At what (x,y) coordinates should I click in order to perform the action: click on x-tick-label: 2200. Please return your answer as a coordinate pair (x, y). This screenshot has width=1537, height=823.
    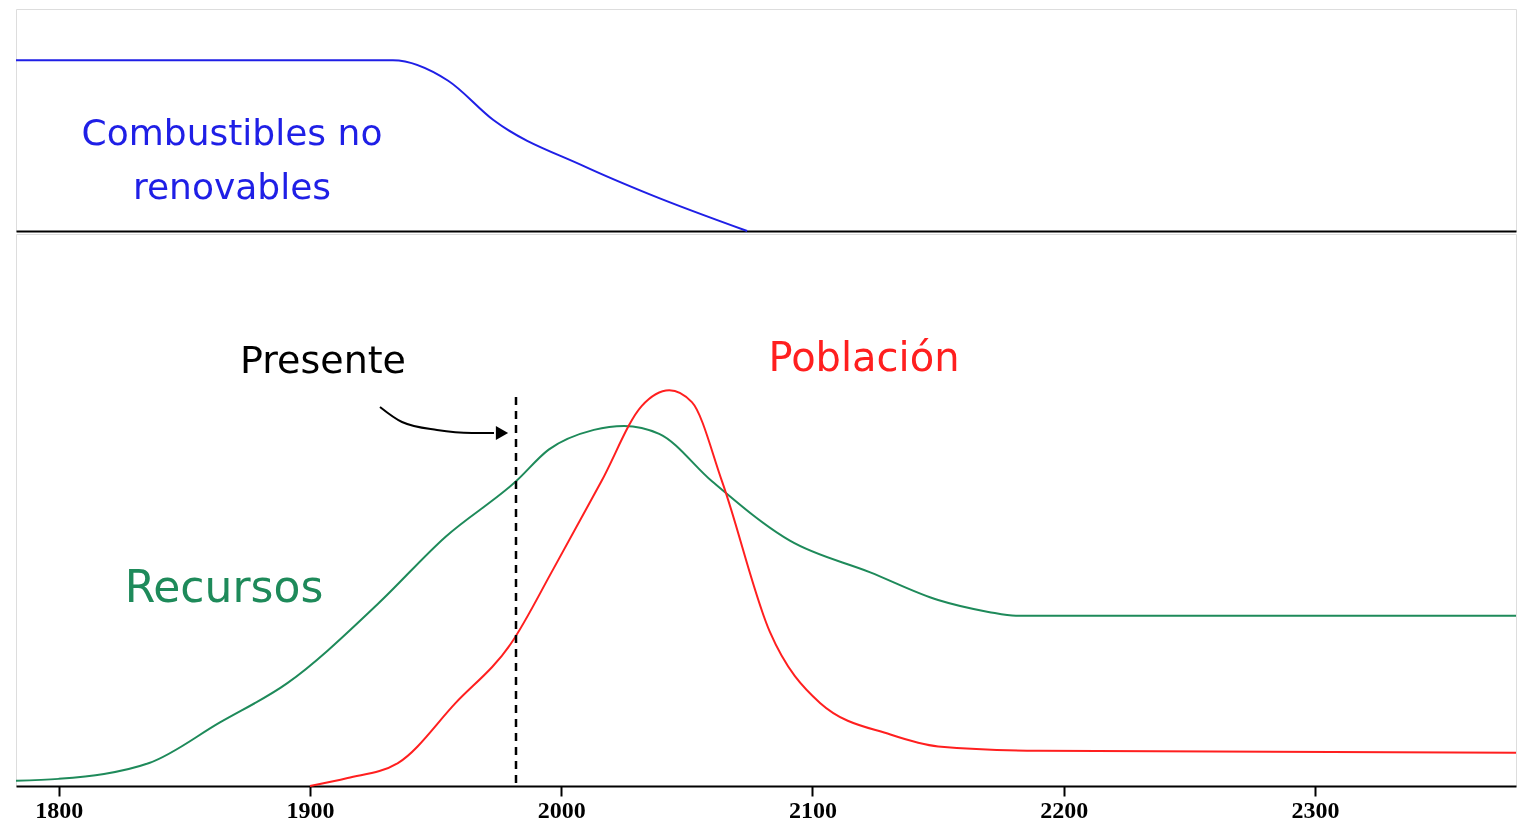
    Looking at the image, I should click on (1064, 809).